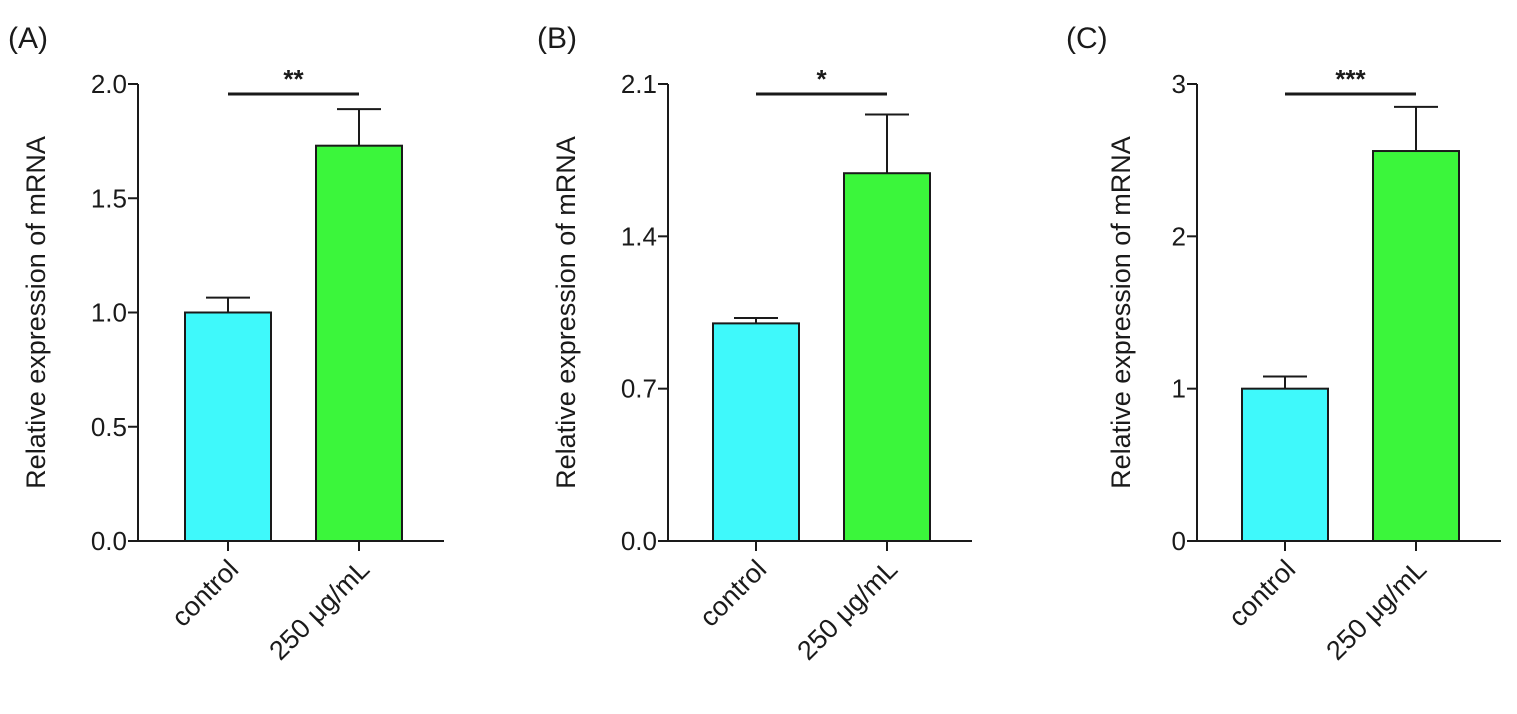 Image resolution: width=1517 pixels, height=714 pixels. I want to click on y-tick-label: 2, so click(1179, 236).